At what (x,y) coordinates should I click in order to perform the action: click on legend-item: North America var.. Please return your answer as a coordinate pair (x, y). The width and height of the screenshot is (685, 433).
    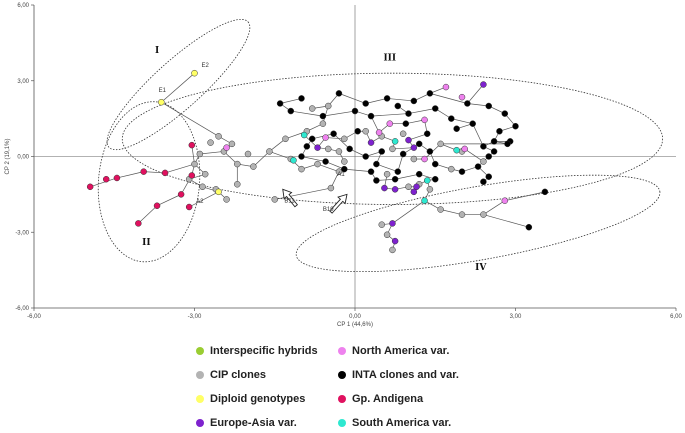
    Looking at the image, I should click on (393, 351).